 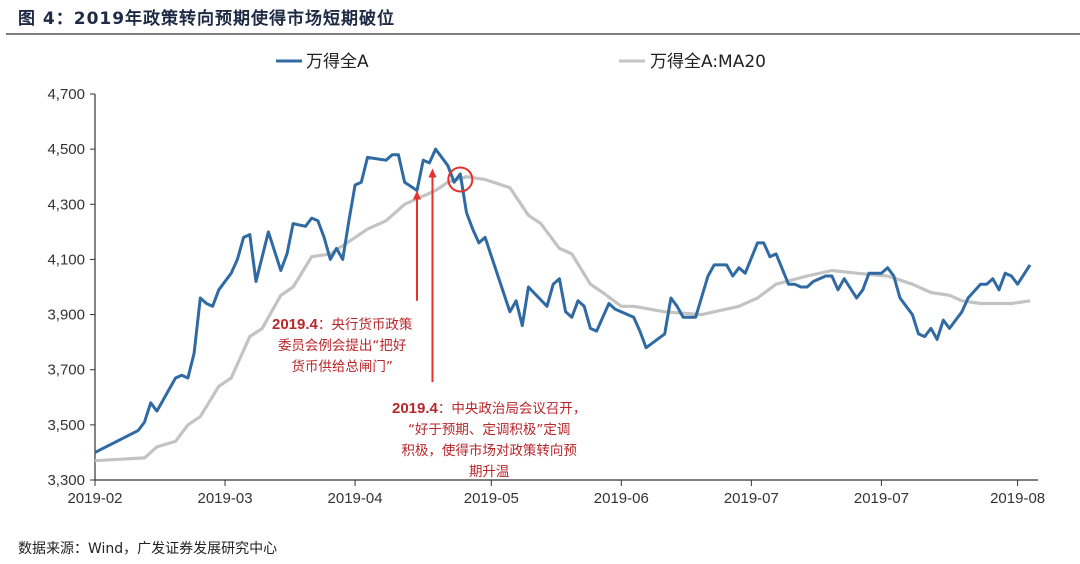 What do you see at coordinates (66, 480) in the screenshot?
I see `y-tick-label: 3,300` at bounding box center [66, 480].